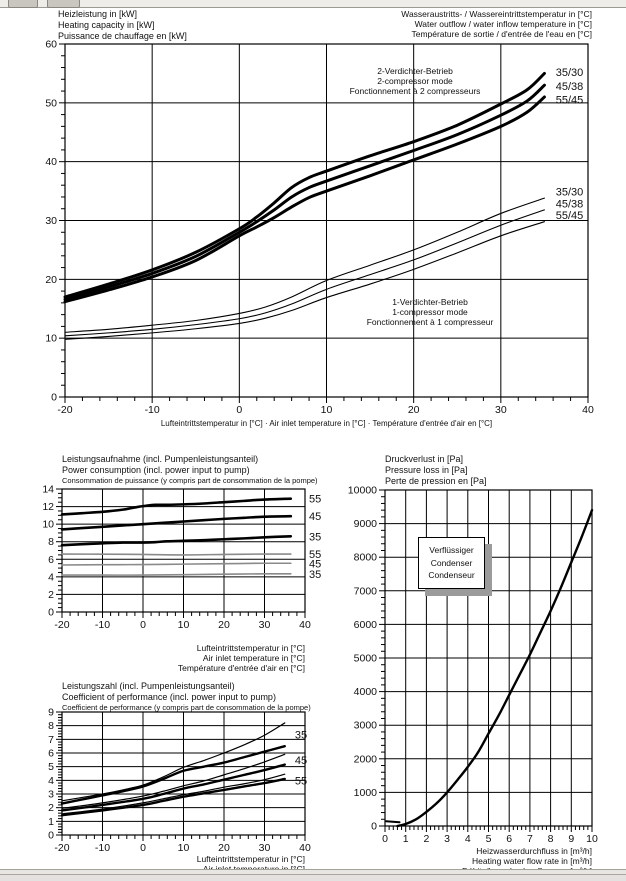  Describe the element at coordinates (451, 550) in the screenshot. I see `condenser-label-de: Verflüssiger` at that location.